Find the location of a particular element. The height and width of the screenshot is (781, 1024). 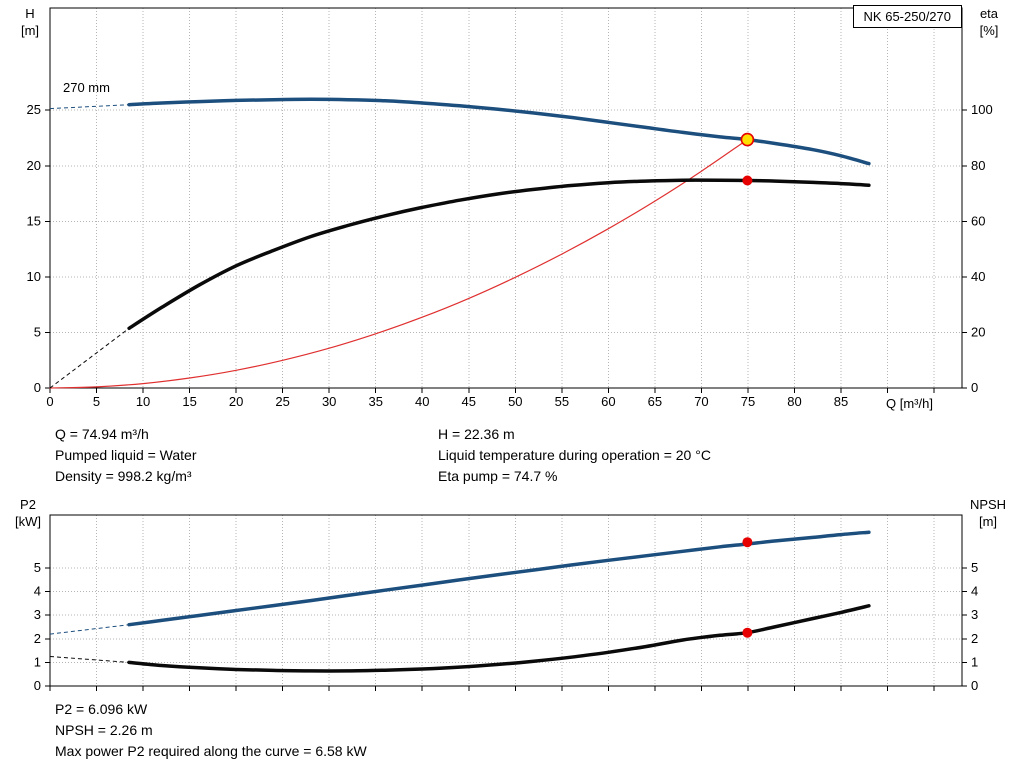

duty-point-marker is located at coordinates (747, 139).